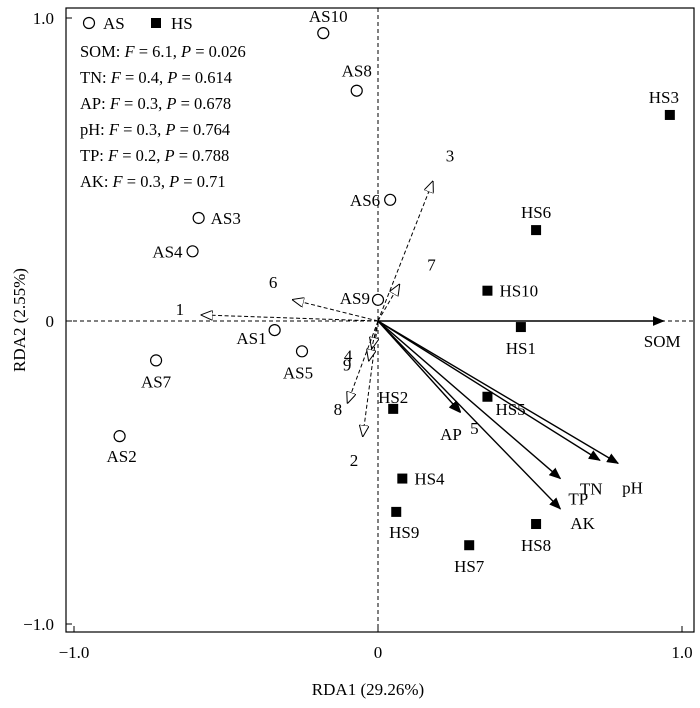 Image resolution: width=700 pixels, height=708 pixels. What do you see at coordinates (226, 218) in the screenshot?
I see `point-label-as3: AS3` at bounding box center [226, 218].